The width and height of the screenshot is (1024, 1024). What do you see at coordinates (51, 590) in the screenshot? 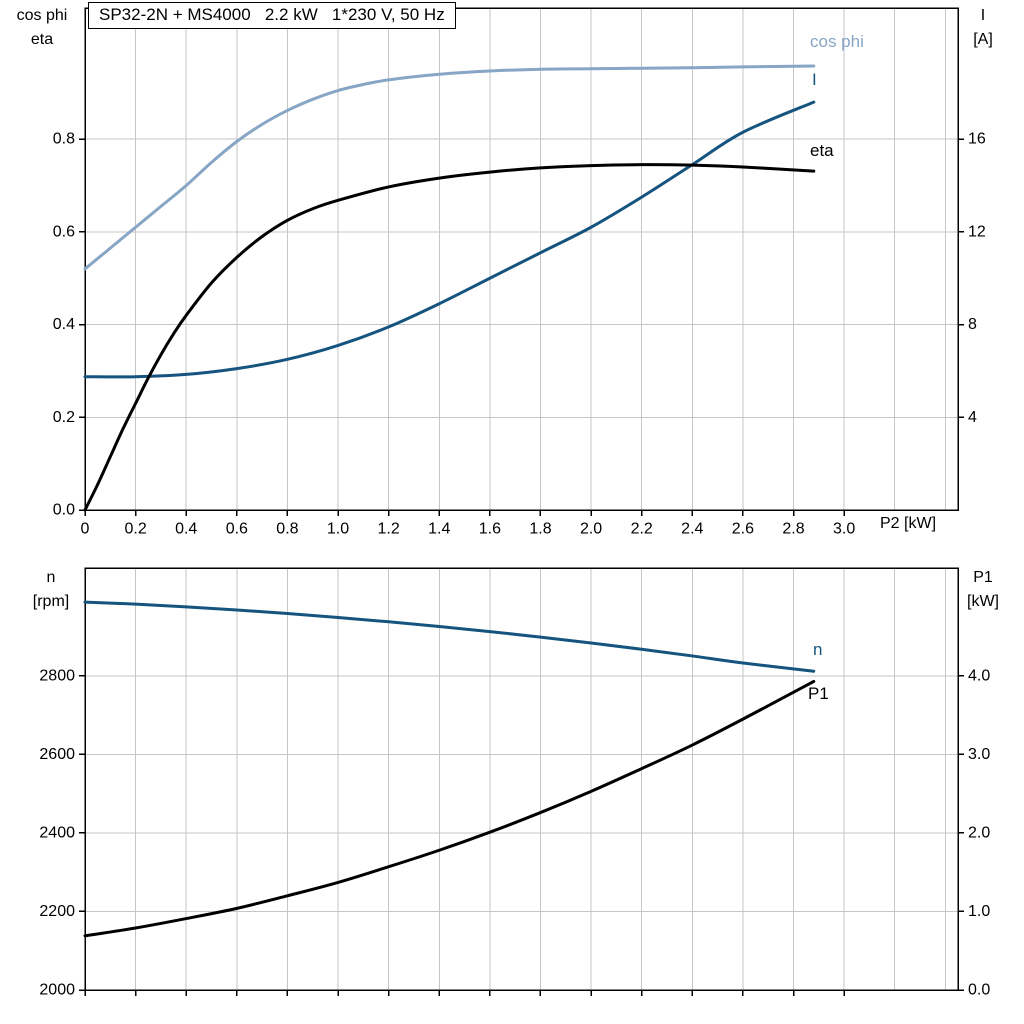
I see `bottom-left-axis-title: n [rpm]` at bounding box center [51, 590].